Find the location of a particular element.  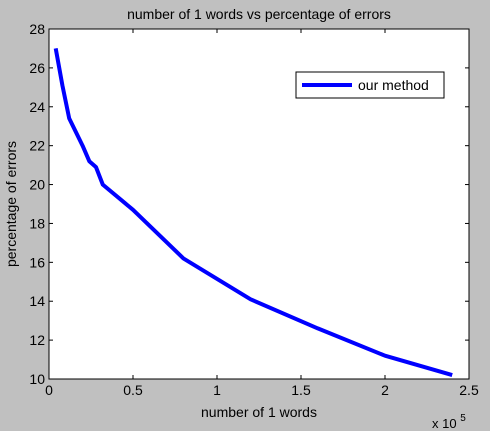

y-tick-label: 10 is located at coordinates (37, 379).